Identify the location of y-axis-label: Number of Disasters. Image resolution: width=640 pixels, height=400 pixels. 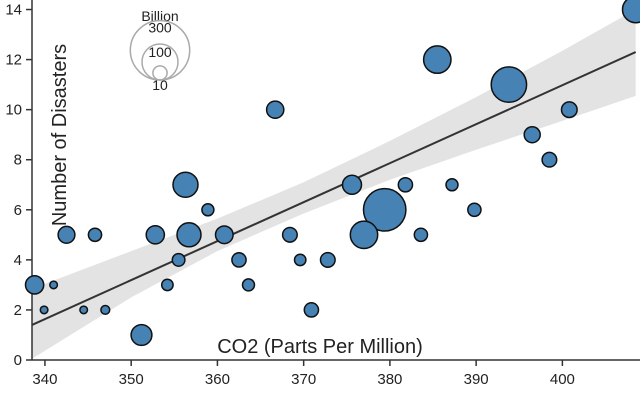
(60, 135).